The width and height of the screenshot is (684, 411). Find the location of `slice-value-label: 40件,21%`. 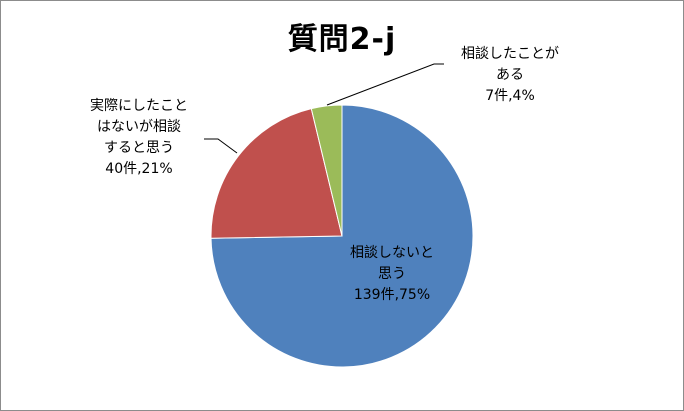

slice-value-label: 40件,21% is located at coordinates (139, 169).